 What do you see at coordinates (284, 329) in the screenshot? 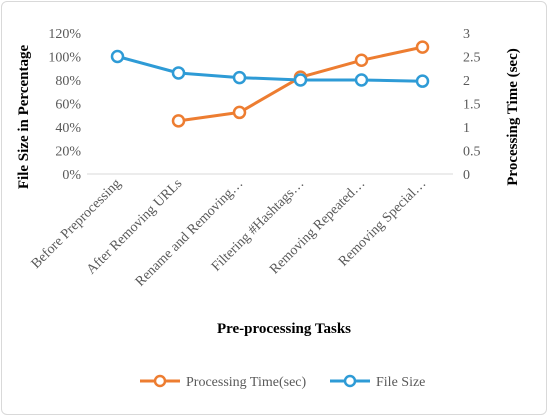
I see `x-axis-title: Pre-processing Tasks` at bounding box center [284, 329].